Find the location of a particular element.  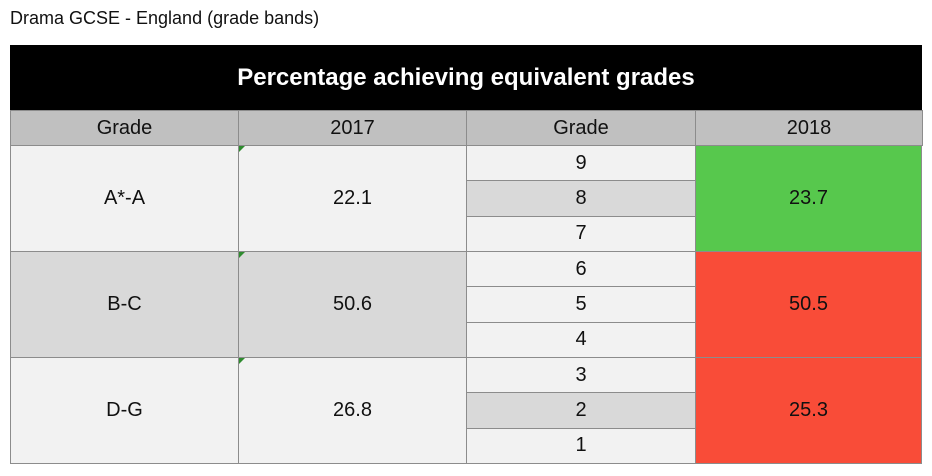

band-label: D-G is located at coordinates (124, 410).